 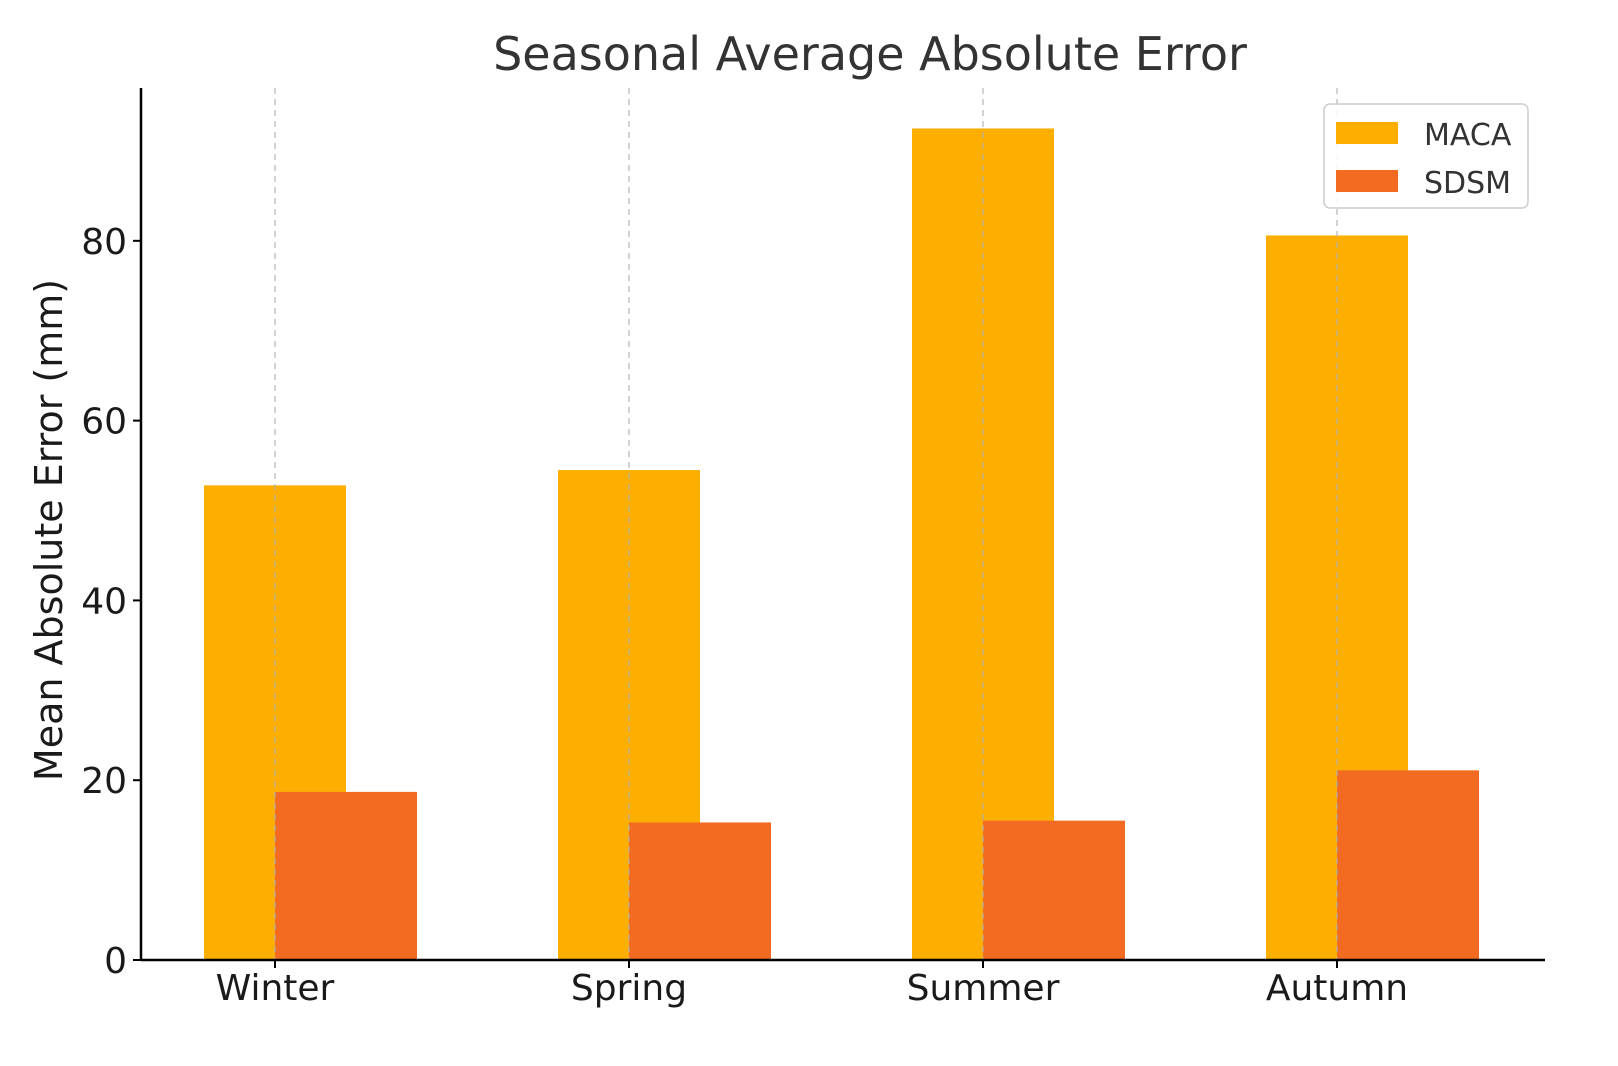 I want to click on bar-sdsm-autumn, so click(x=1408, y=865).